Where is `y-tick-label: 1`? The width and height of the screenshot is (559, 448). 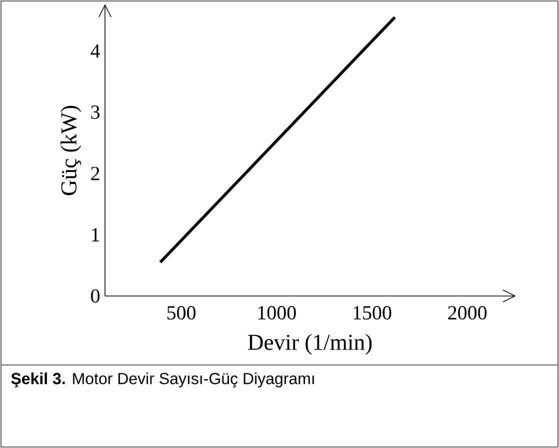
y-tick-label: 1 is located at coordinates (96, 235).